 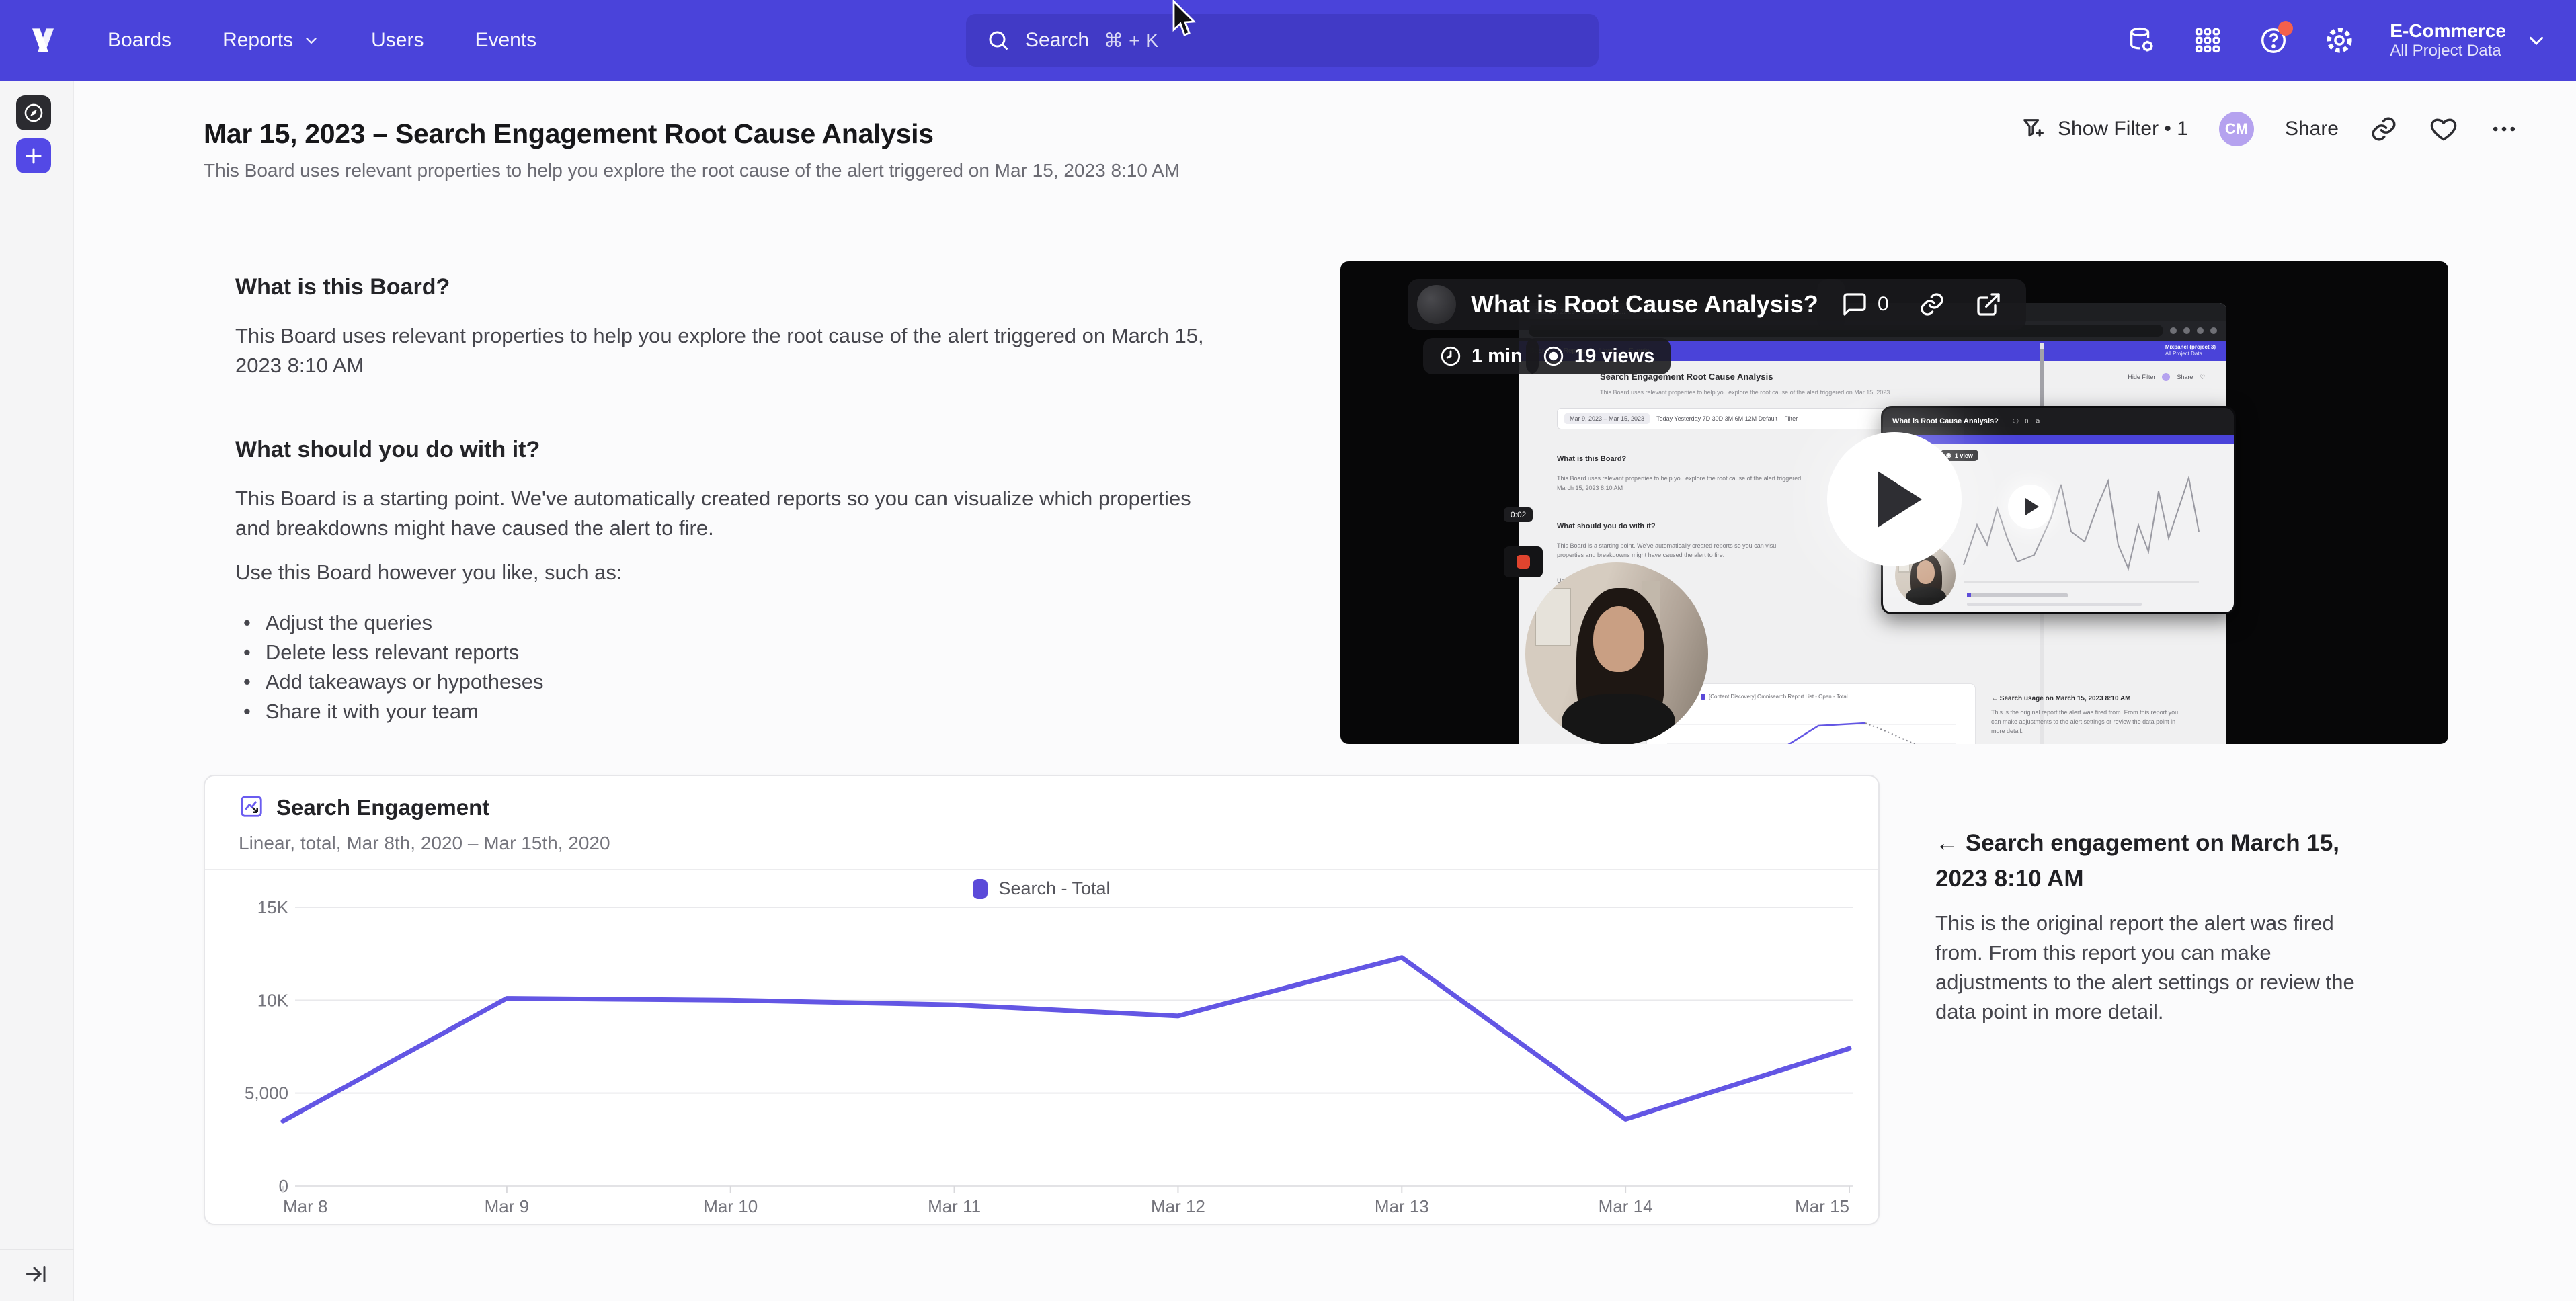 I want to click on nested-views-badge: ◉ 1 view, so click(x=1959, y=456).